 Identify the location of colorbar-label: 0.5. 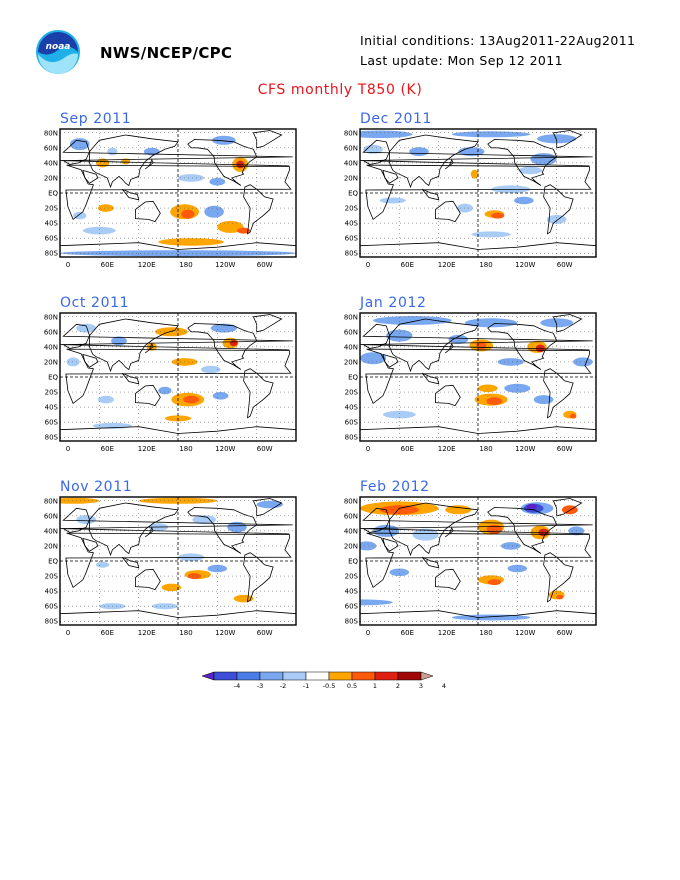
(352, 686).